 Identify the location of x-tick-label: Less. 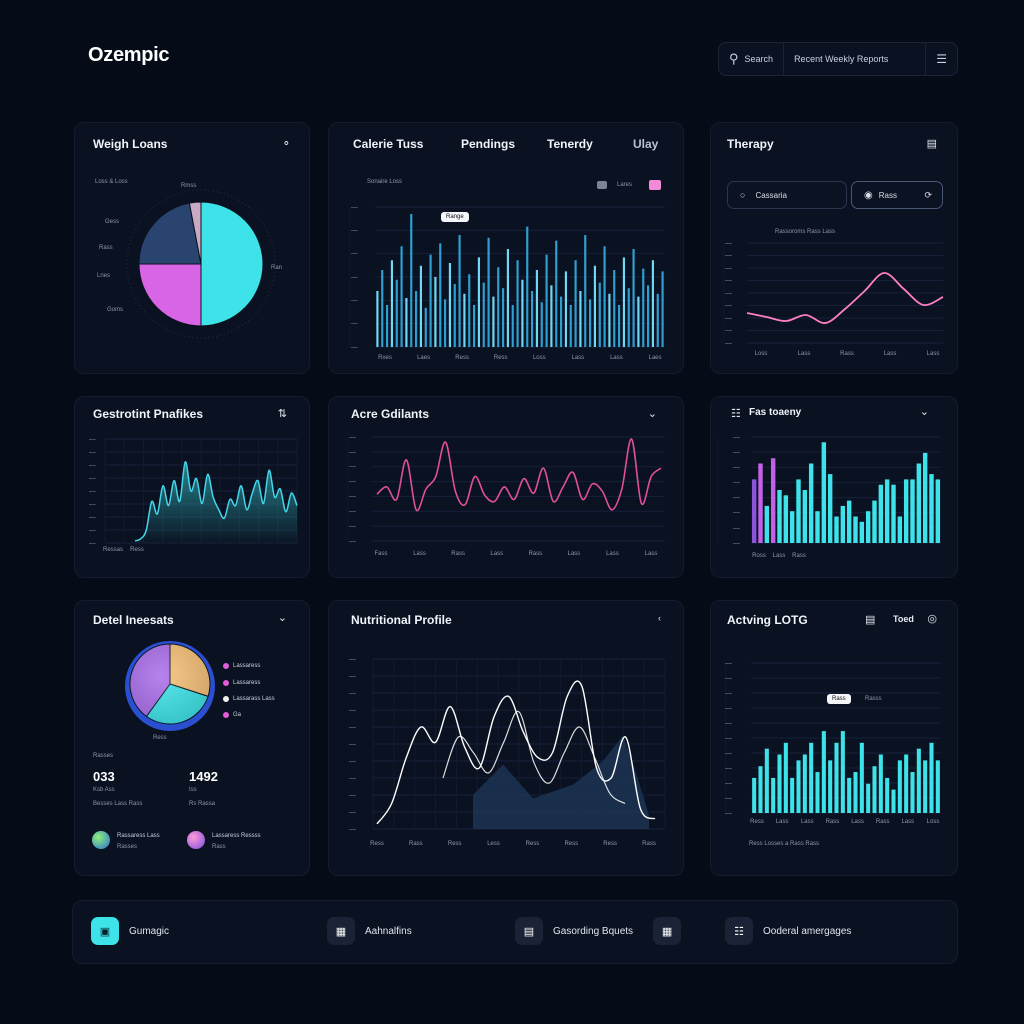
(493, 844).